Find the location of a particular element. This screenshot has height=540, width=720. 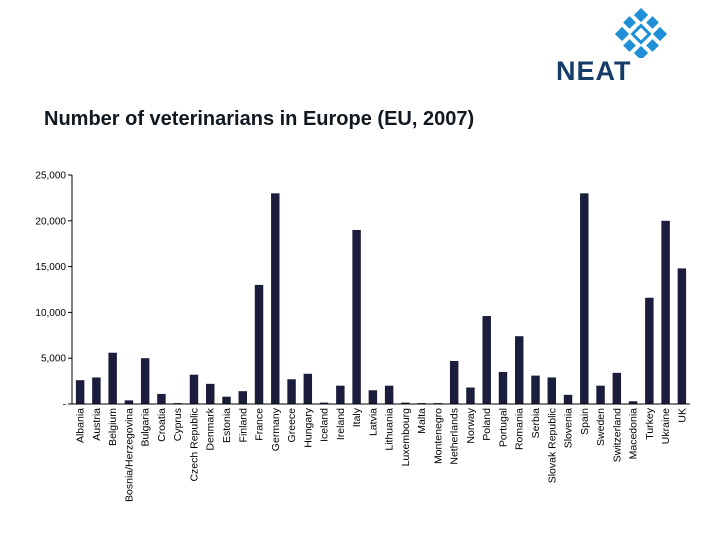

bar-lithuania is located at coordinates (389, 394).